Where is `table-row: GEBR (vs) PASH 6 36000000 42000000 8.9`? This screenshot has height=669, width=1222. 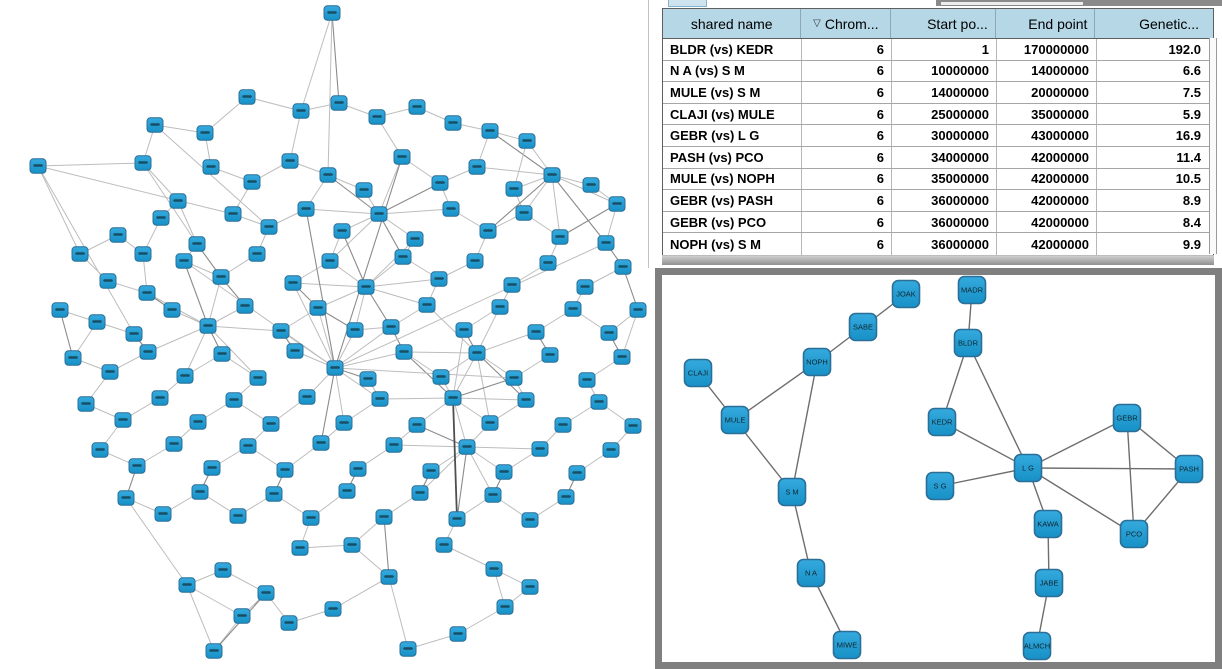
table-row: GEBR (vs) PASH 6 36000000 42000000 8.9 is located at coordinates (938, 201).